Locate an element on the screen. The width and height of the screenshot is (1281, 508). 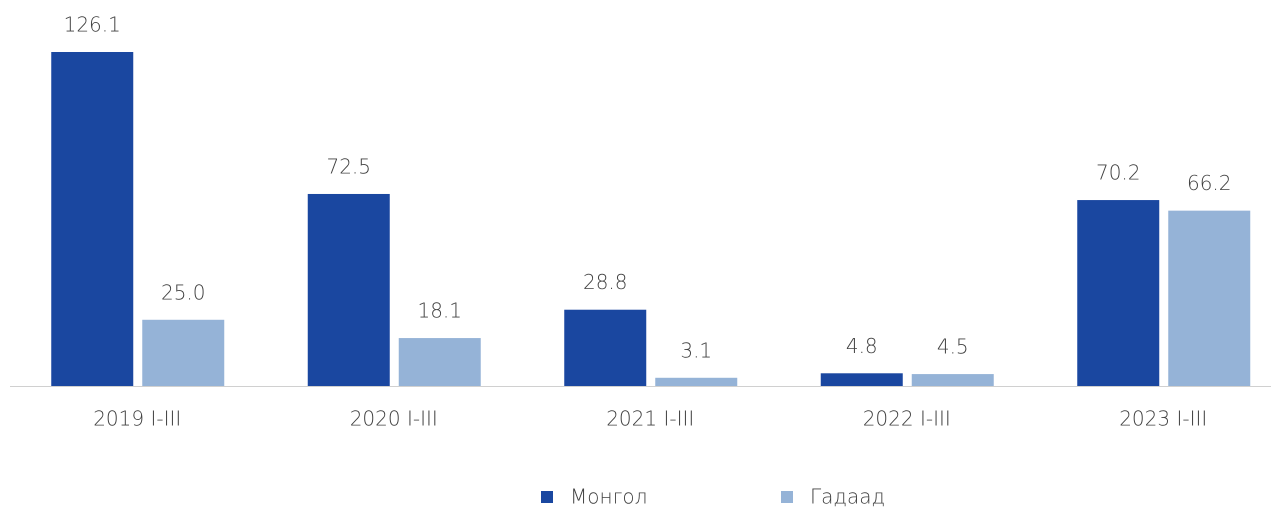
data-label: 126.1 is located at coordinates (92, 25).